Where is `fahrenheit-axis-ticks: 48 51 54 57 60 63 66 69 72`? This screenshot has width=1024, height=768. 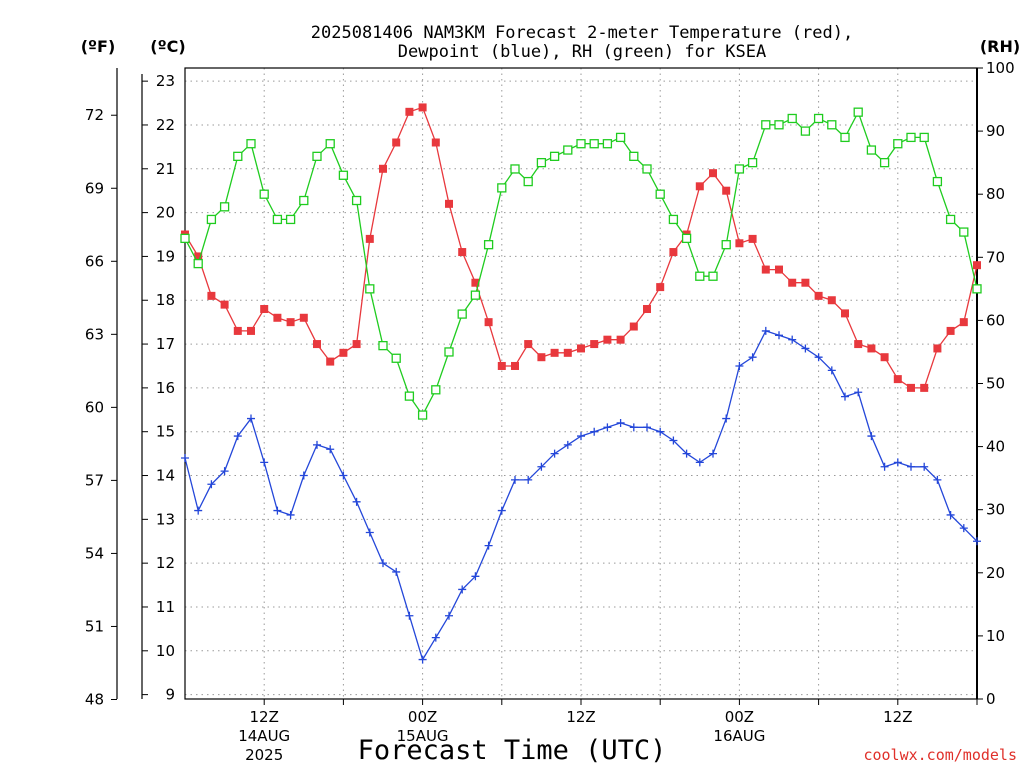
fahrenheit-axis-ticks: 48 51 54 57 60 63 66 69 72 is located at coordinates (101, 407).